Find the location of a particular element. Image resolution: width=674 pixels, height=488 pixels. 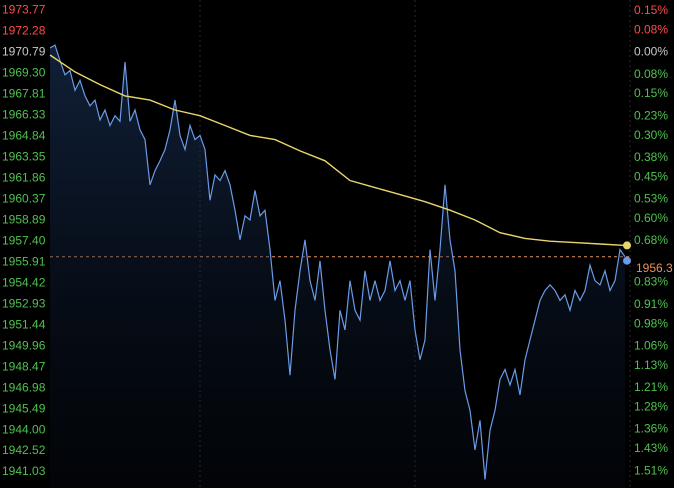

y2-tick-label: 0.98% is located at coordinates (651, 323).